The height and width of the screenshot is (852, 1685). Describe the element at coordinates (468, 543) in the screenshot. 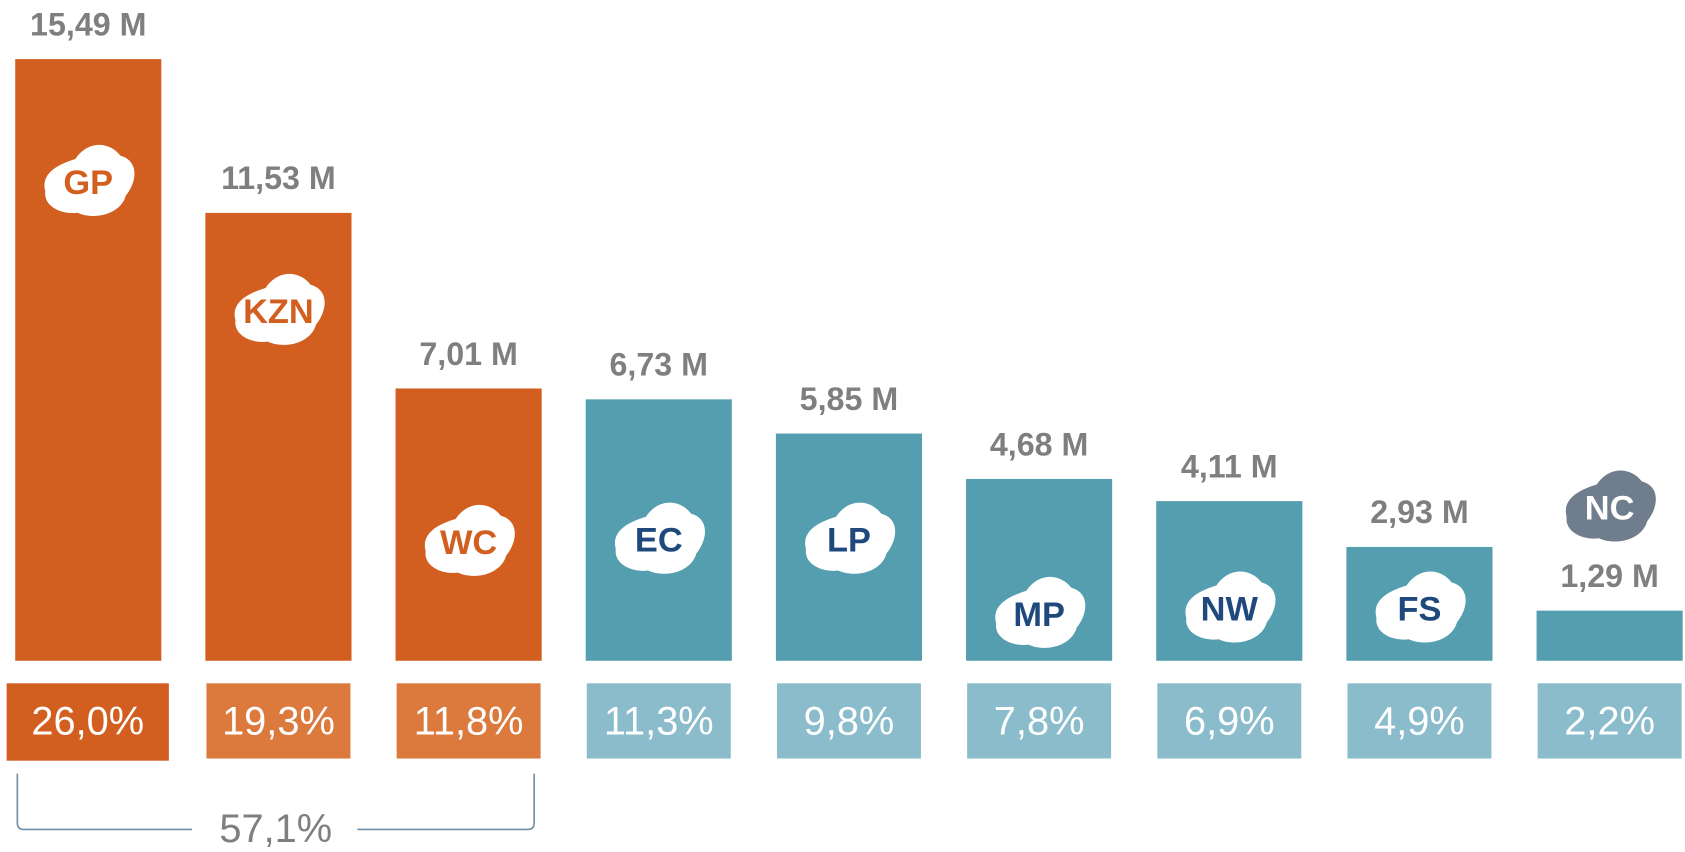

I see `province-label: WC` at that location.